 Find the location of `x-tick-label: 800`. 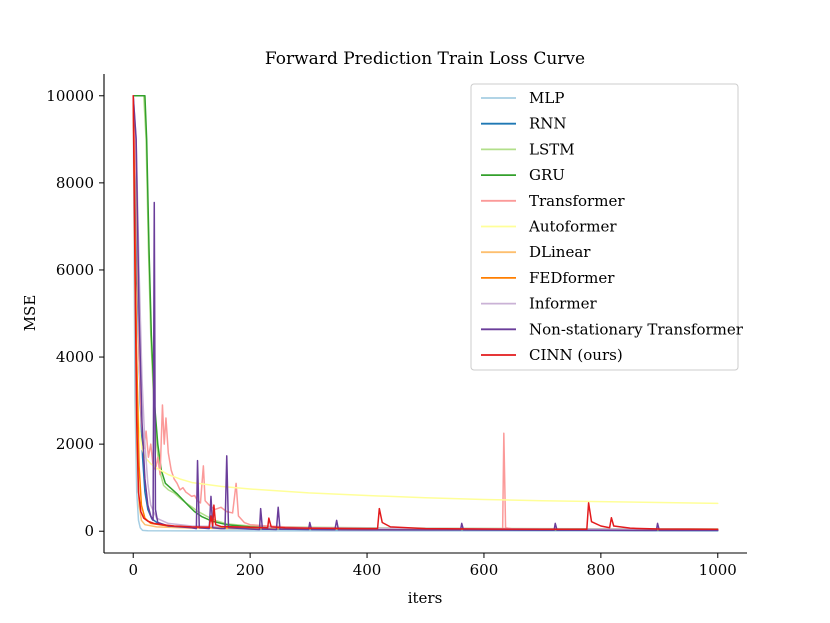

x-tick-label: 800 is located at coordinates (601, 570).